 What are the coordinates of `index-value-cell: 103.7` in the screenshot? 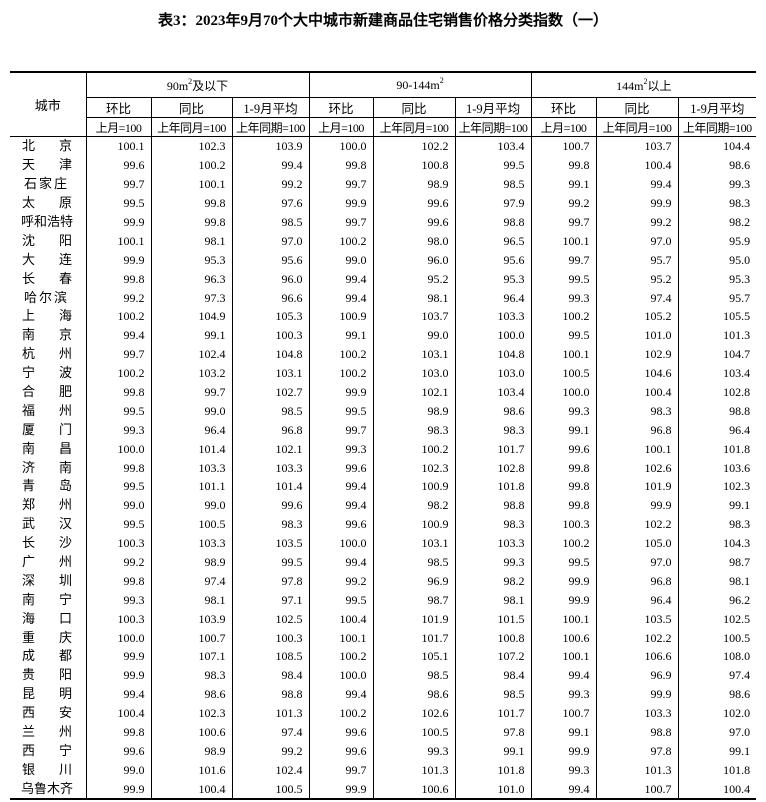 It's located at (637, 146).